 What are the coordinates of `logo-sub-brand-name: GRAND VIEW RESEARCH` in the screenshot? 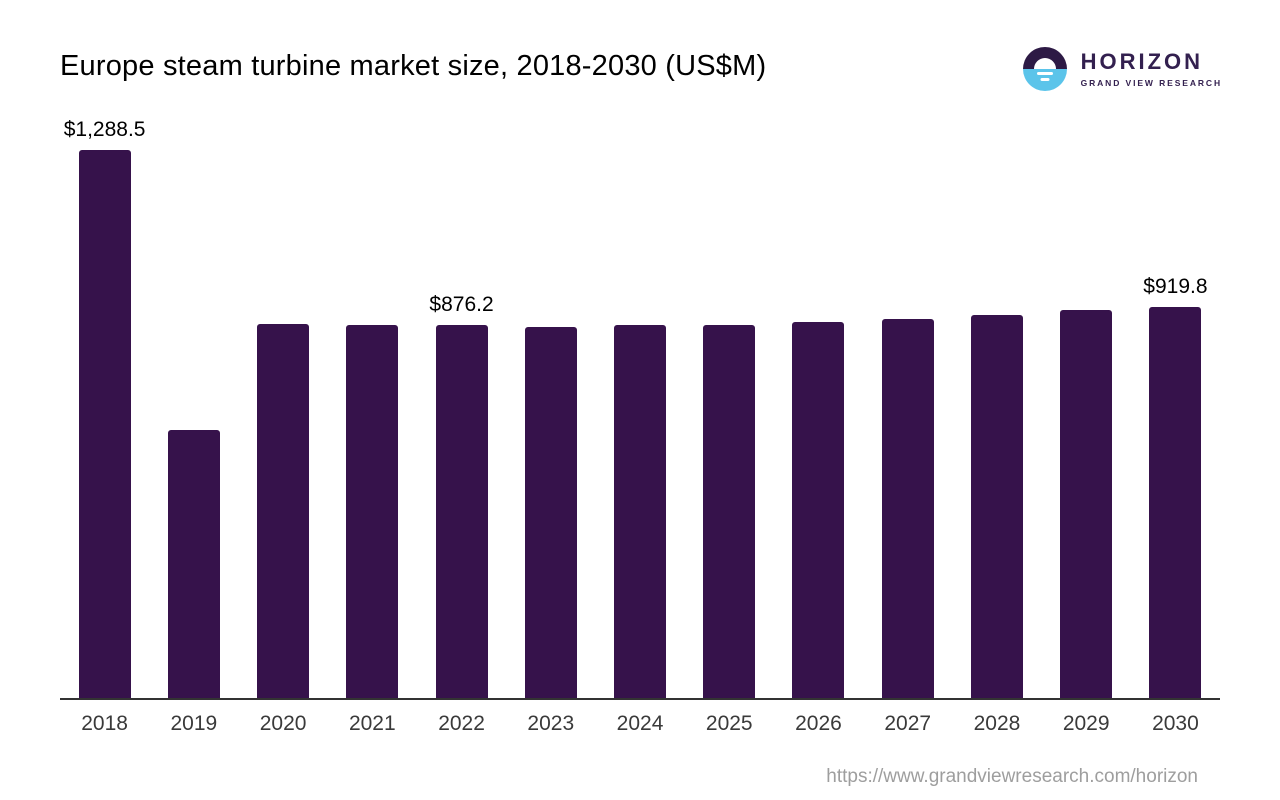 It's located at (1151, 82).